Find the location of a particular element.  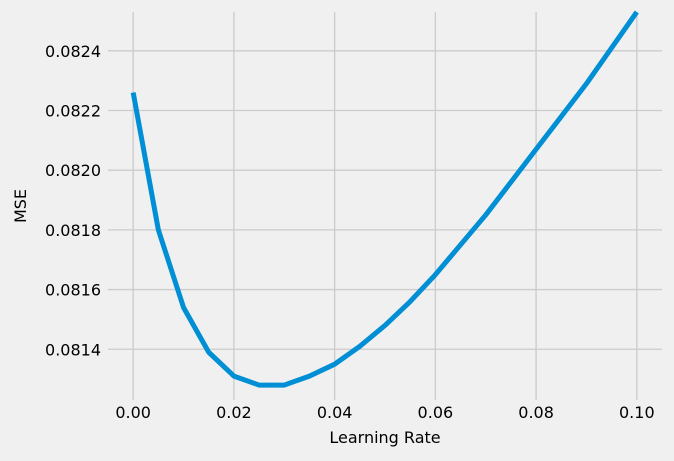

x-tick-label: 0.04 is located at coordinates (335, 412).